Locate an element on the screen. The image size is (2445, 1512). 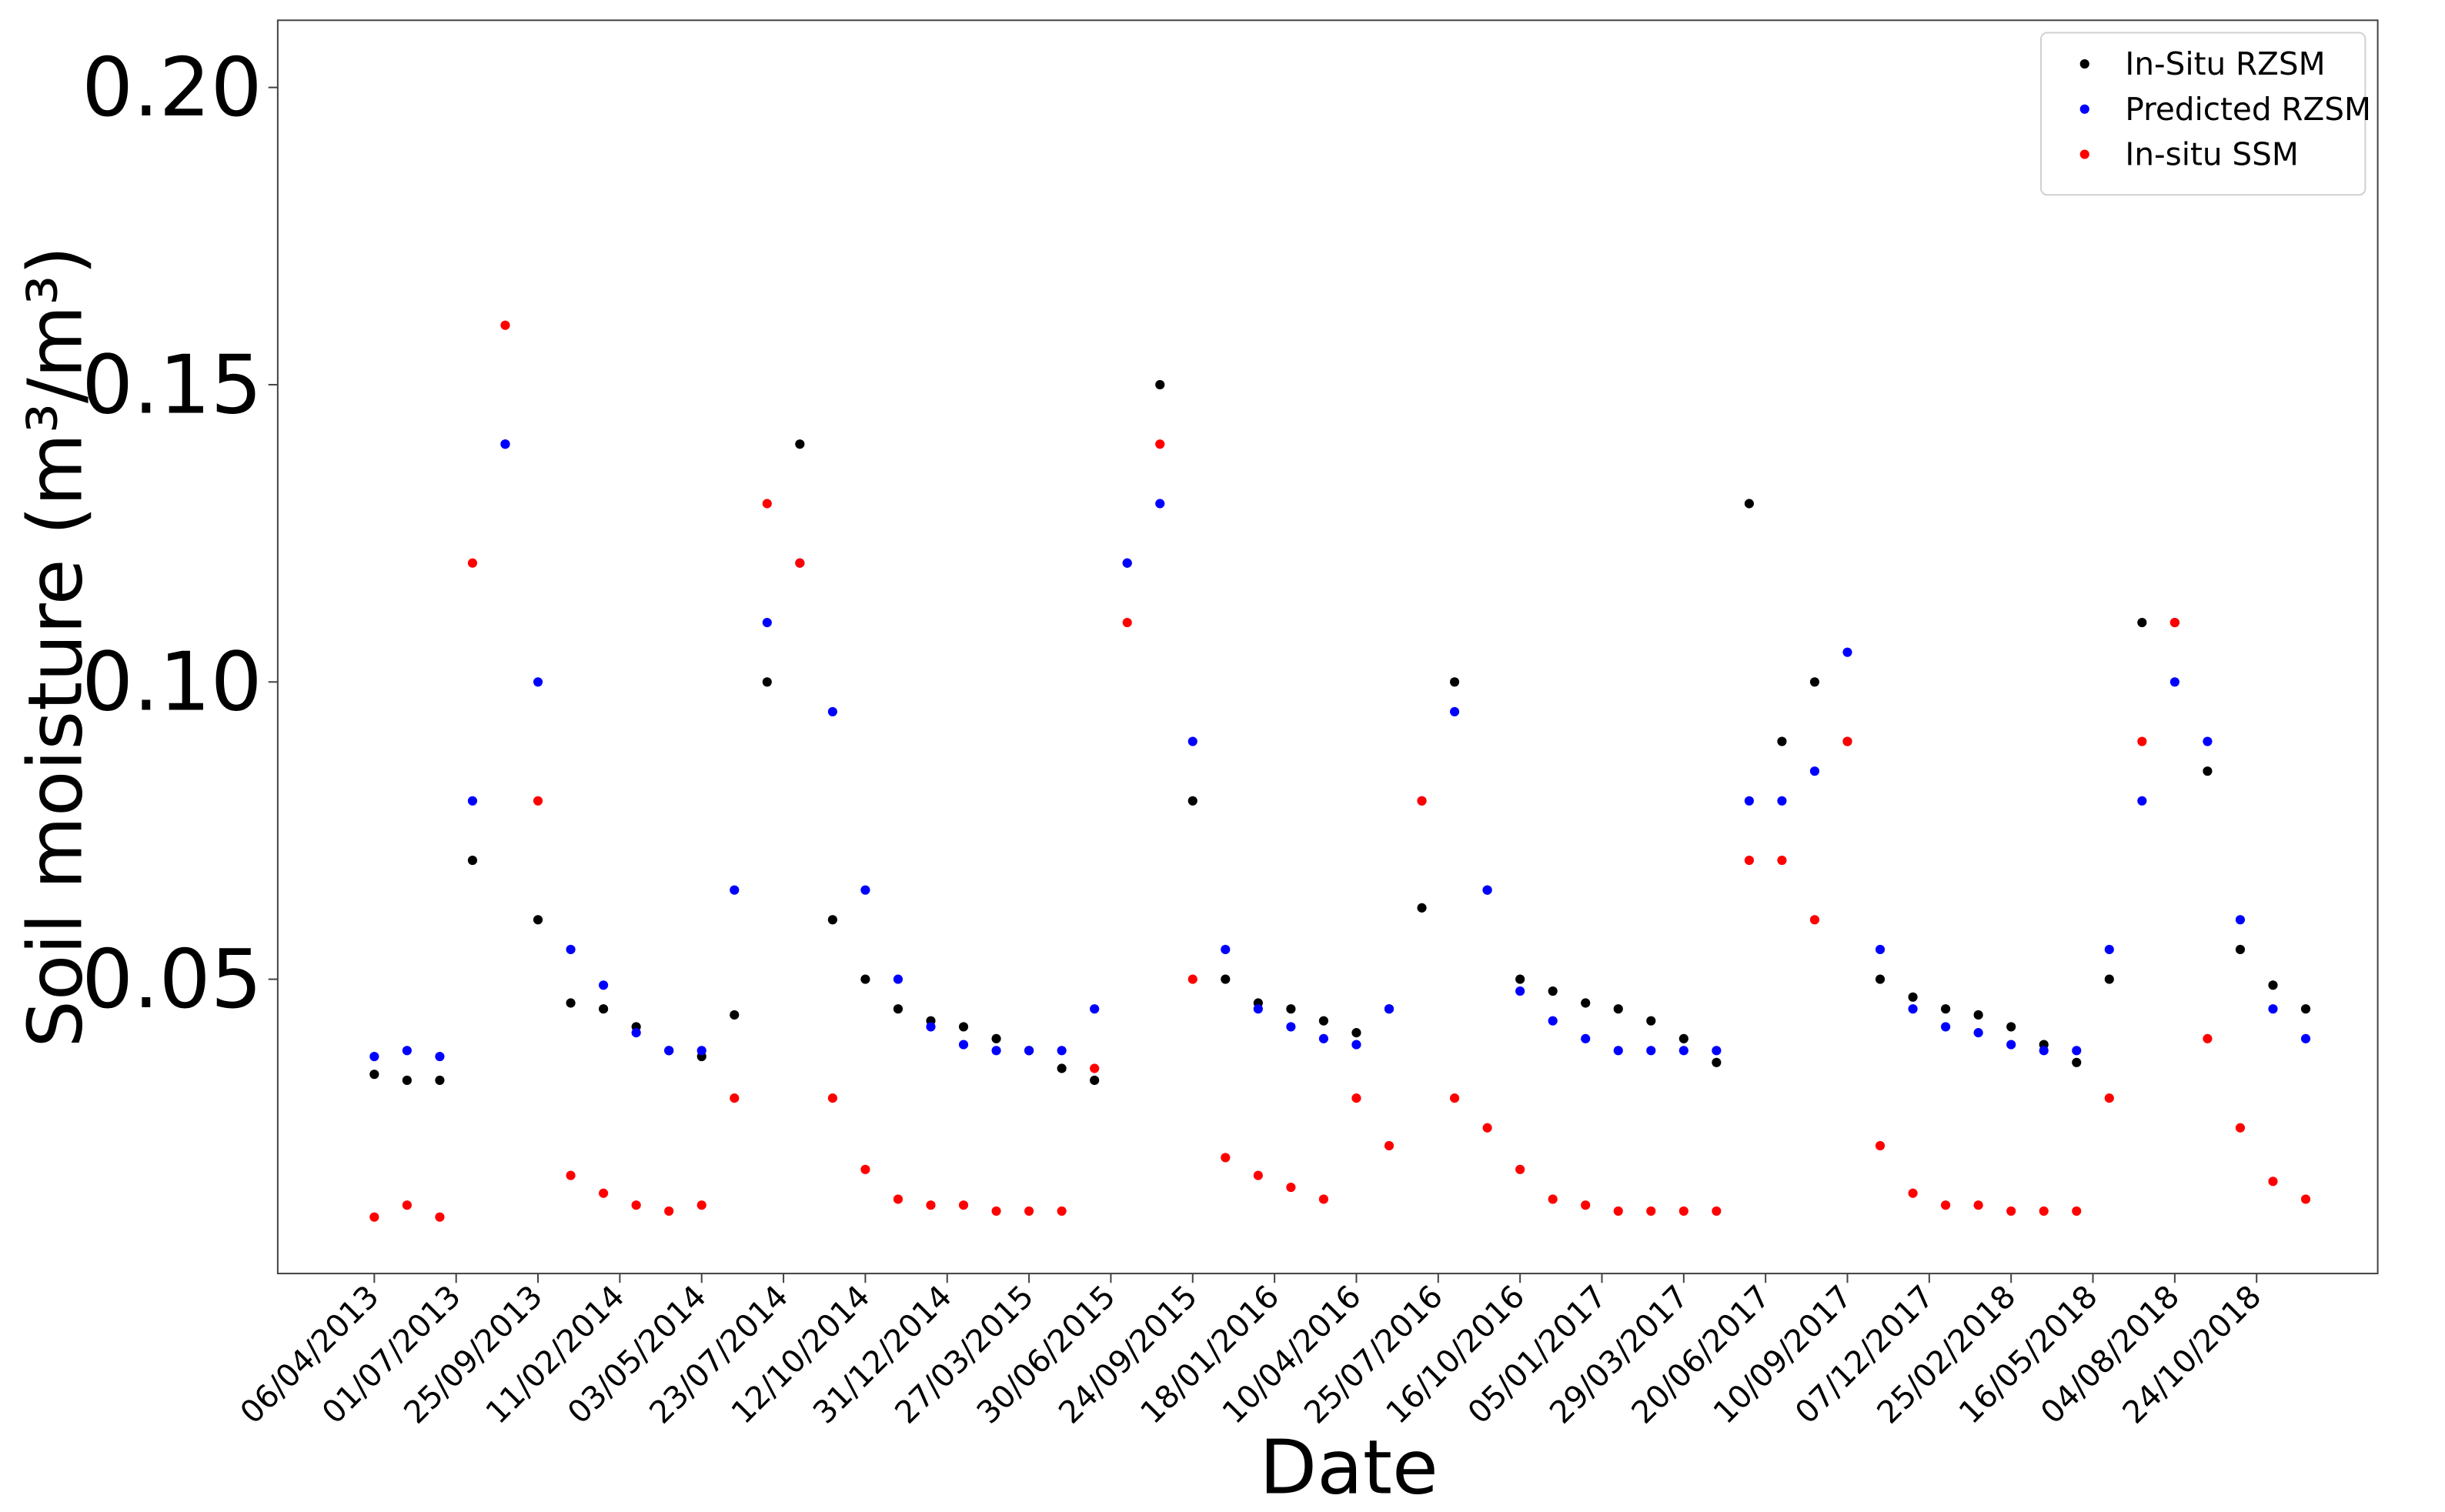
y-axis-label: Soil moisture (m³/m³) is located at coordinates (55, 647).